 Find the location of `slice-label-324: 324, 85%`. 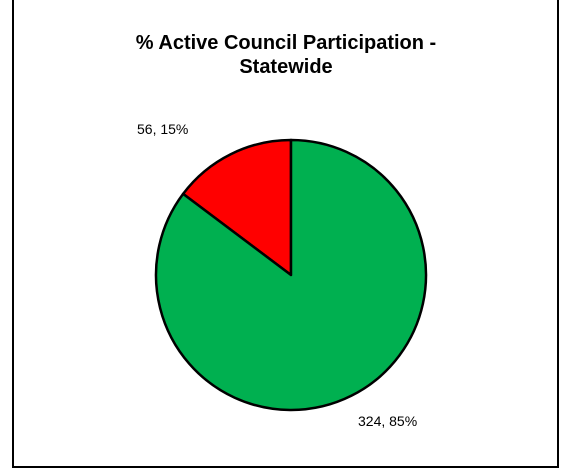

slice-label-324: 324, 85% is located at coordinates (387, 421).